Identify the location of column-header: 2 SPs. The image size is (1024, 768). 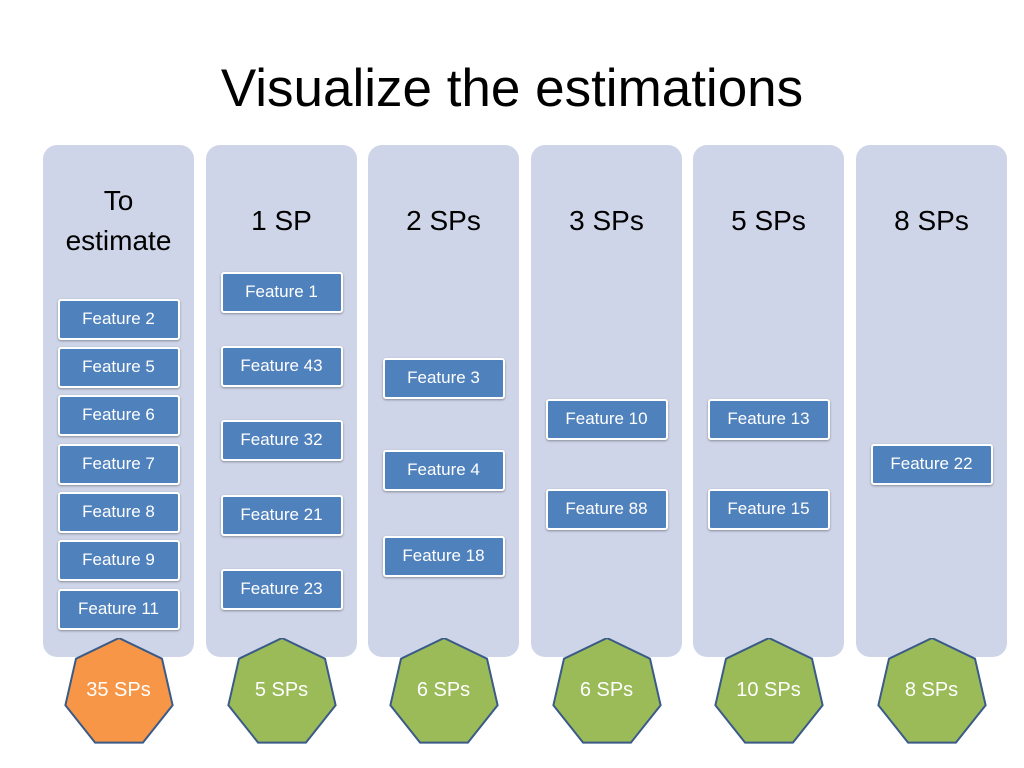
(443, 221).